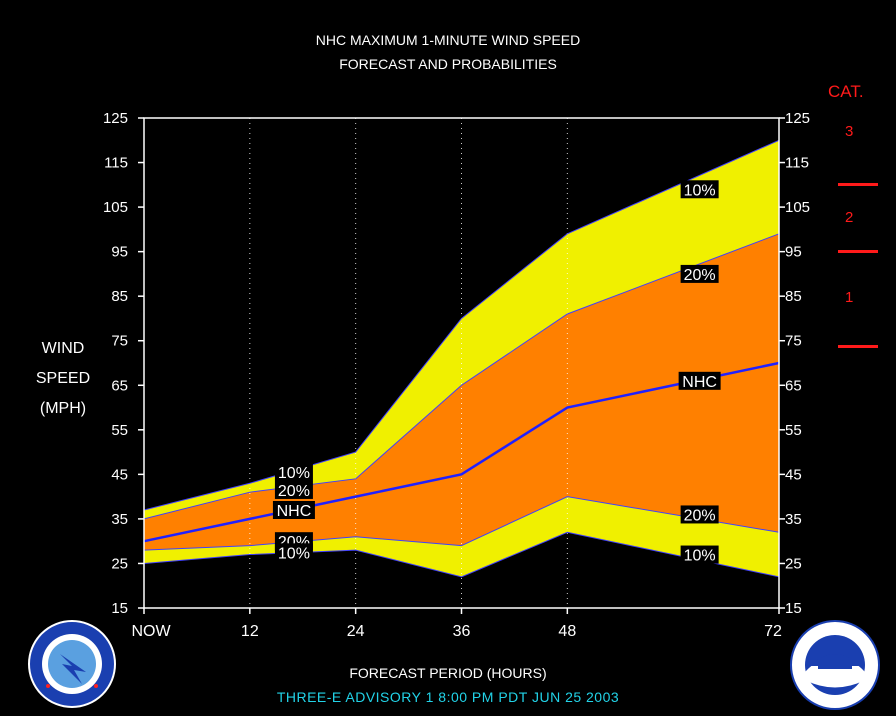 The image size is (896, 716). I want to click on y-tick-label-left-15: 15, so click(119, 608).